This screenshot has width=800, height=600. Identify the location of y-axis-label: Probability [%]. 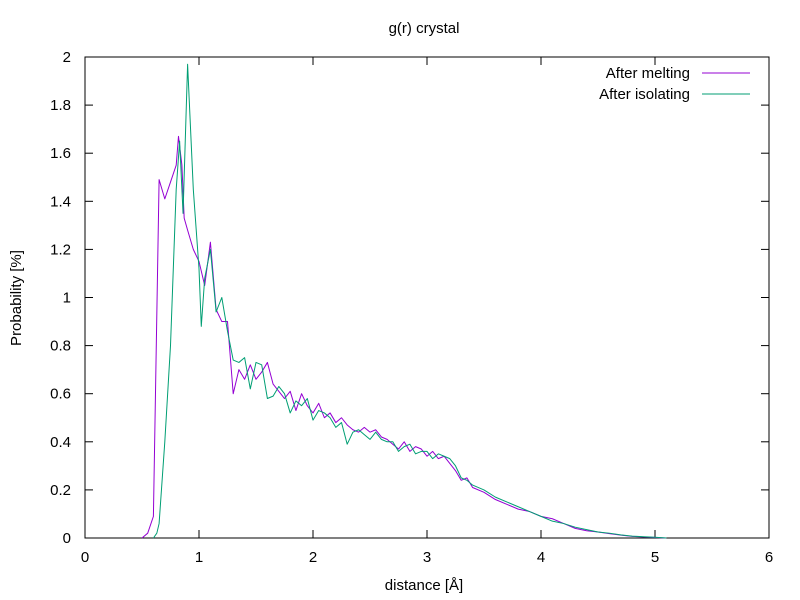
(16, 298).